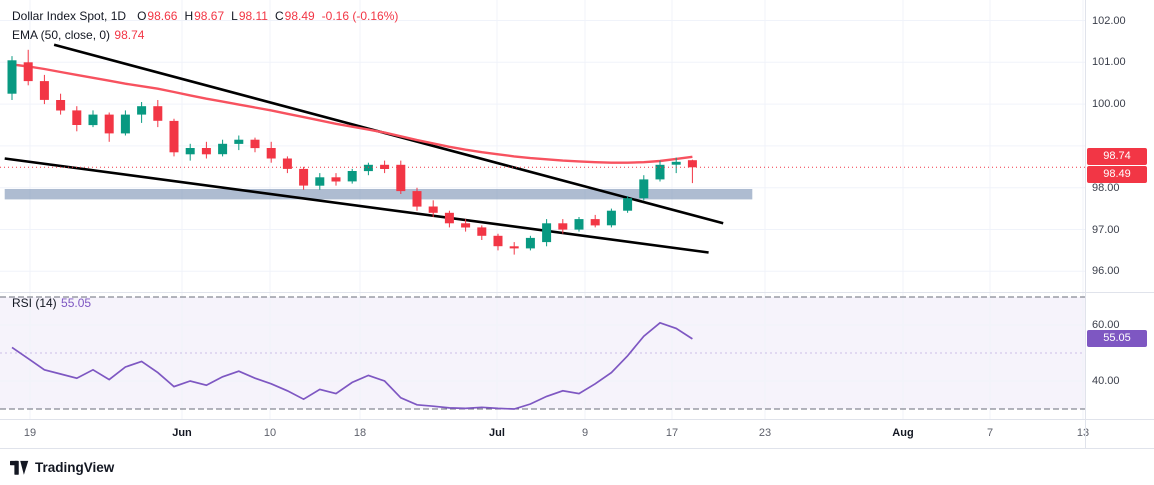 This screenshot has width=1154, height=485. What do you see at coordinates (765, 433) in the screenshot?
I see `time-axis-label: 23` at bounding box center [765, 433].